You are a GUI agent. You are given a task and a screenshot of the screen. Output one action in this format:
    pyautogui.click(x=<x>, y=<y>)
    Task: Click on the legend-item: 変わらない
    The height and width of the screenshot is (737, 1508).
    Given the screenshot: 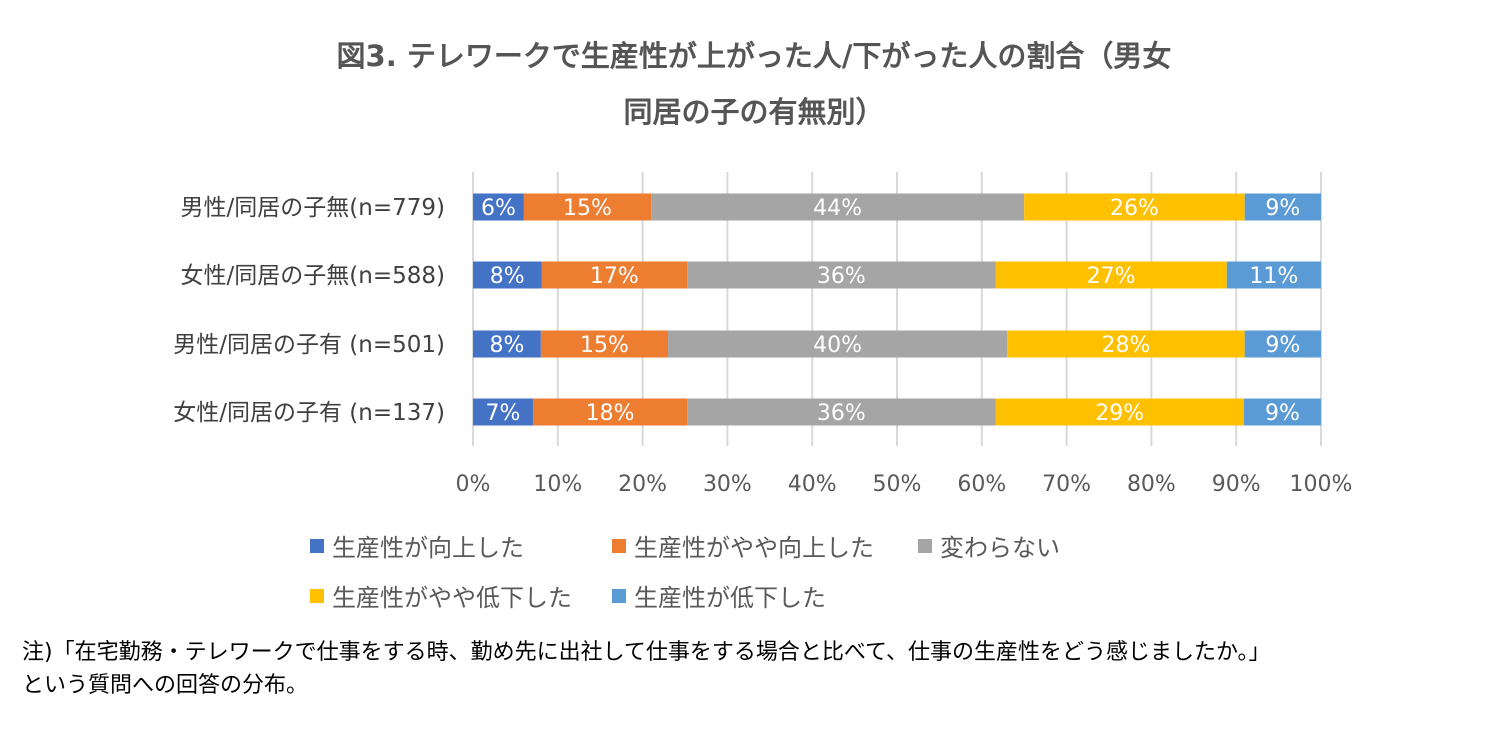 What is the action you would take?
    pyautogui.click(x=989, y=545)
    